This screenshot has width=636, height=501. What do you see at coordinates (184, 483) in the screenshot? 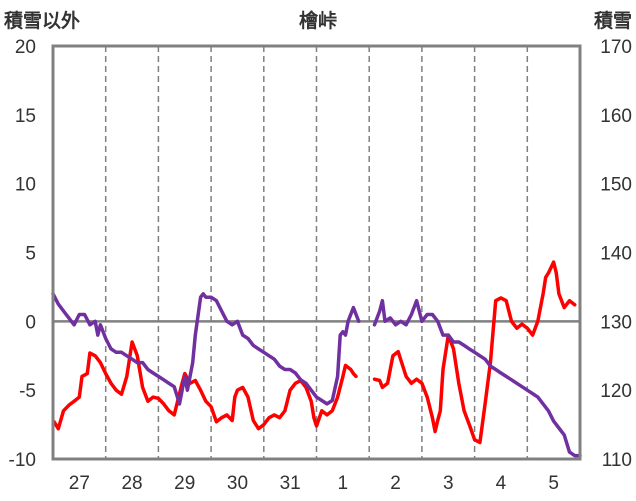
I see `x-tick-label: 29` at bounding box center [184, 483].